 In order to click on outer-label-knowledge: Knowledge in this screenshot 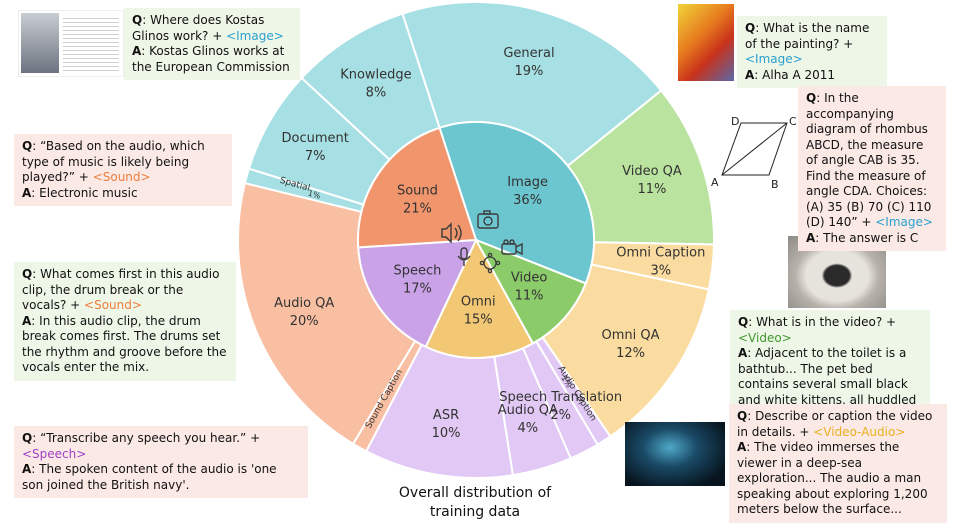, I will do `click(375, 75)`.